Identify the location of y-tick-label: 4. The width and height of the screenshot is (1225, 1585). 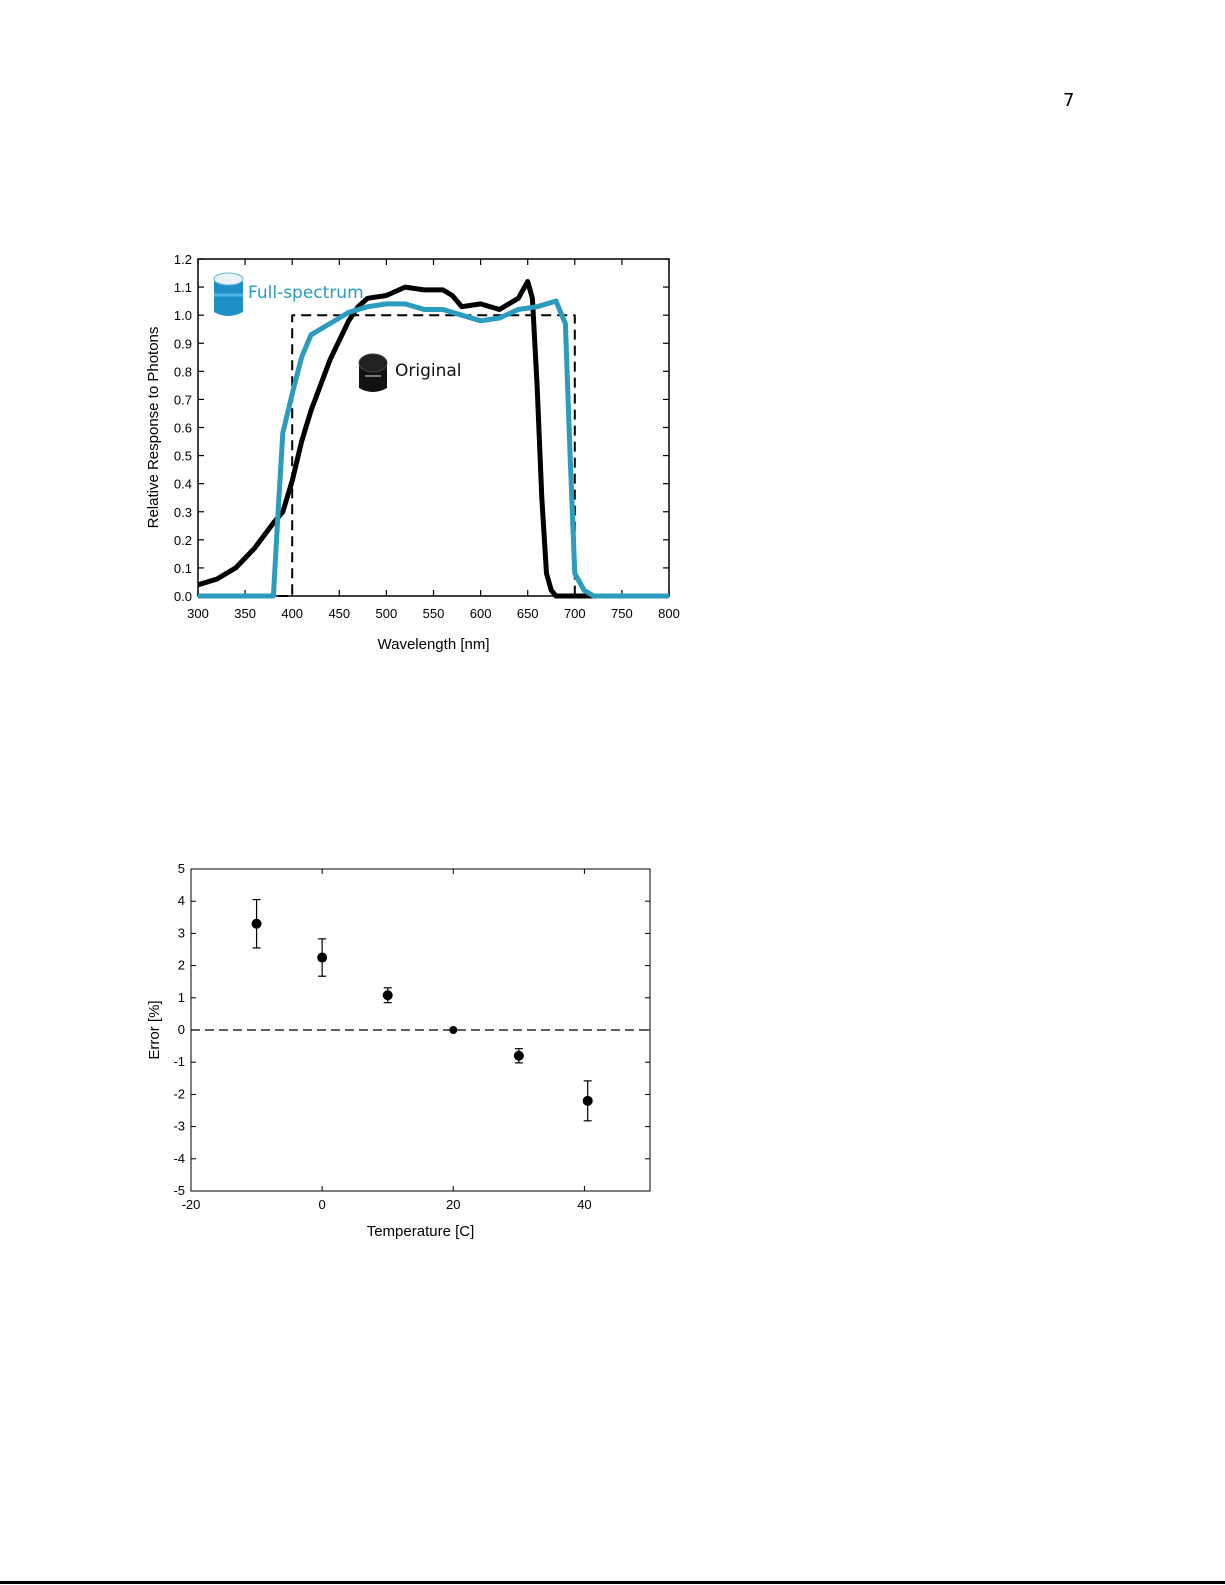
(181, 900).